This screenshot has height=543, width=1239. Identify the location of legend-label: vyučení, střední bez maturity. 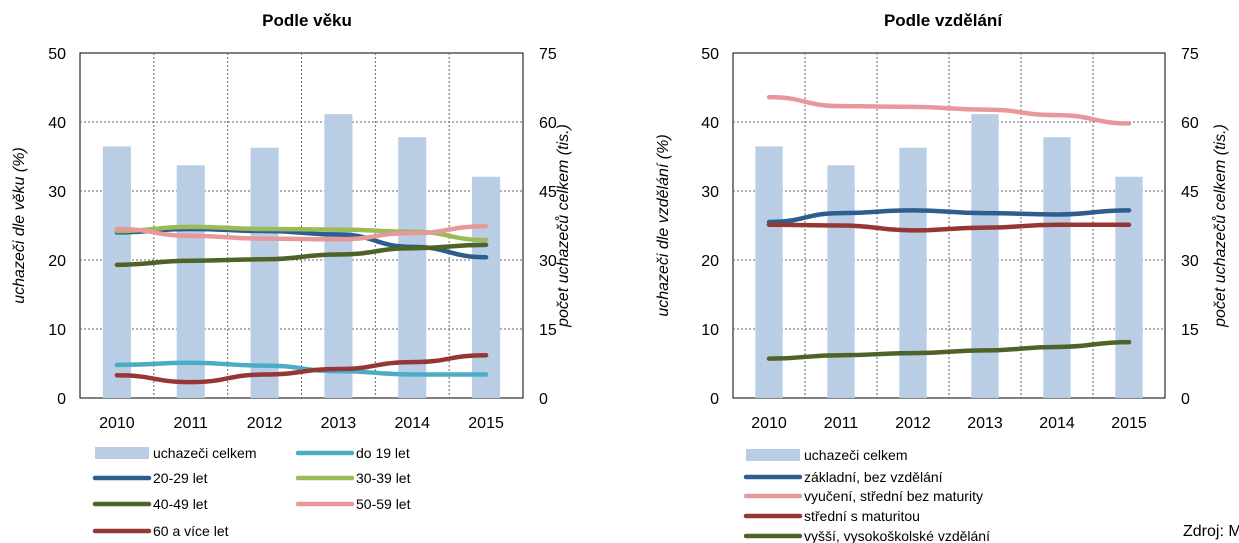
(893, 496).